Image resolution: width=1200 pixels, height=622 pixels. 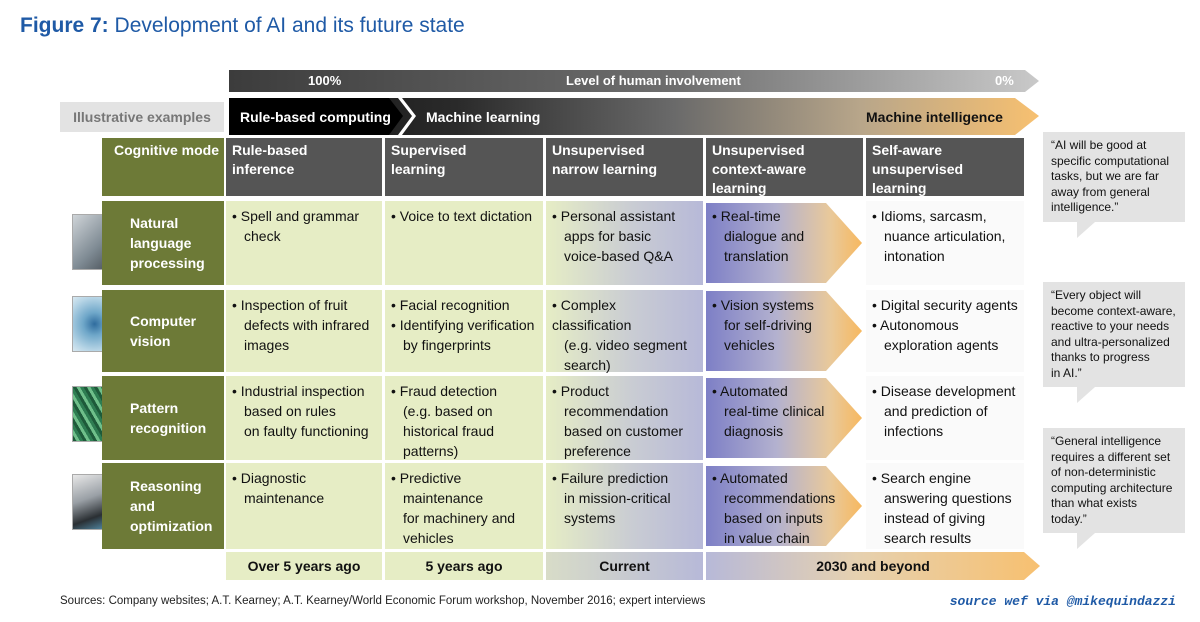 I want to click on column-header-supervised: Supervised learning, so click(x=464, y=167).